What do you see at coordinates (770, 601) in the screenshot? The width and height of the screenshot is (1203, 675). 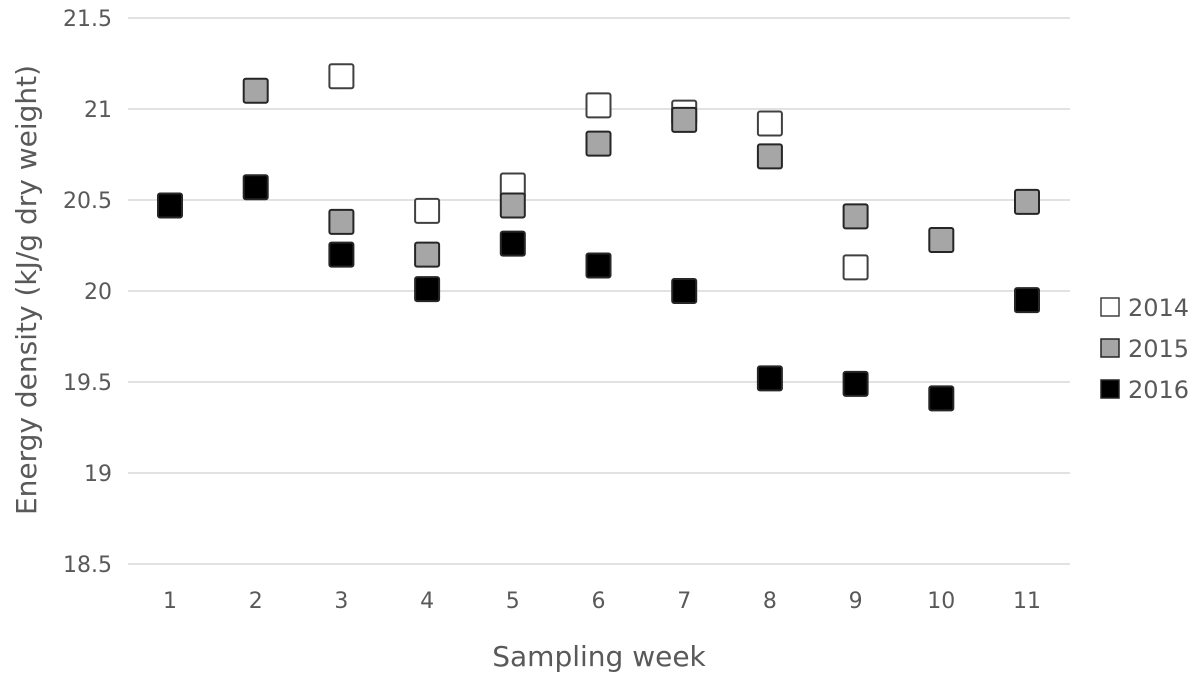 I see `x-tick-label: 8` at bounding box center [770, 601].